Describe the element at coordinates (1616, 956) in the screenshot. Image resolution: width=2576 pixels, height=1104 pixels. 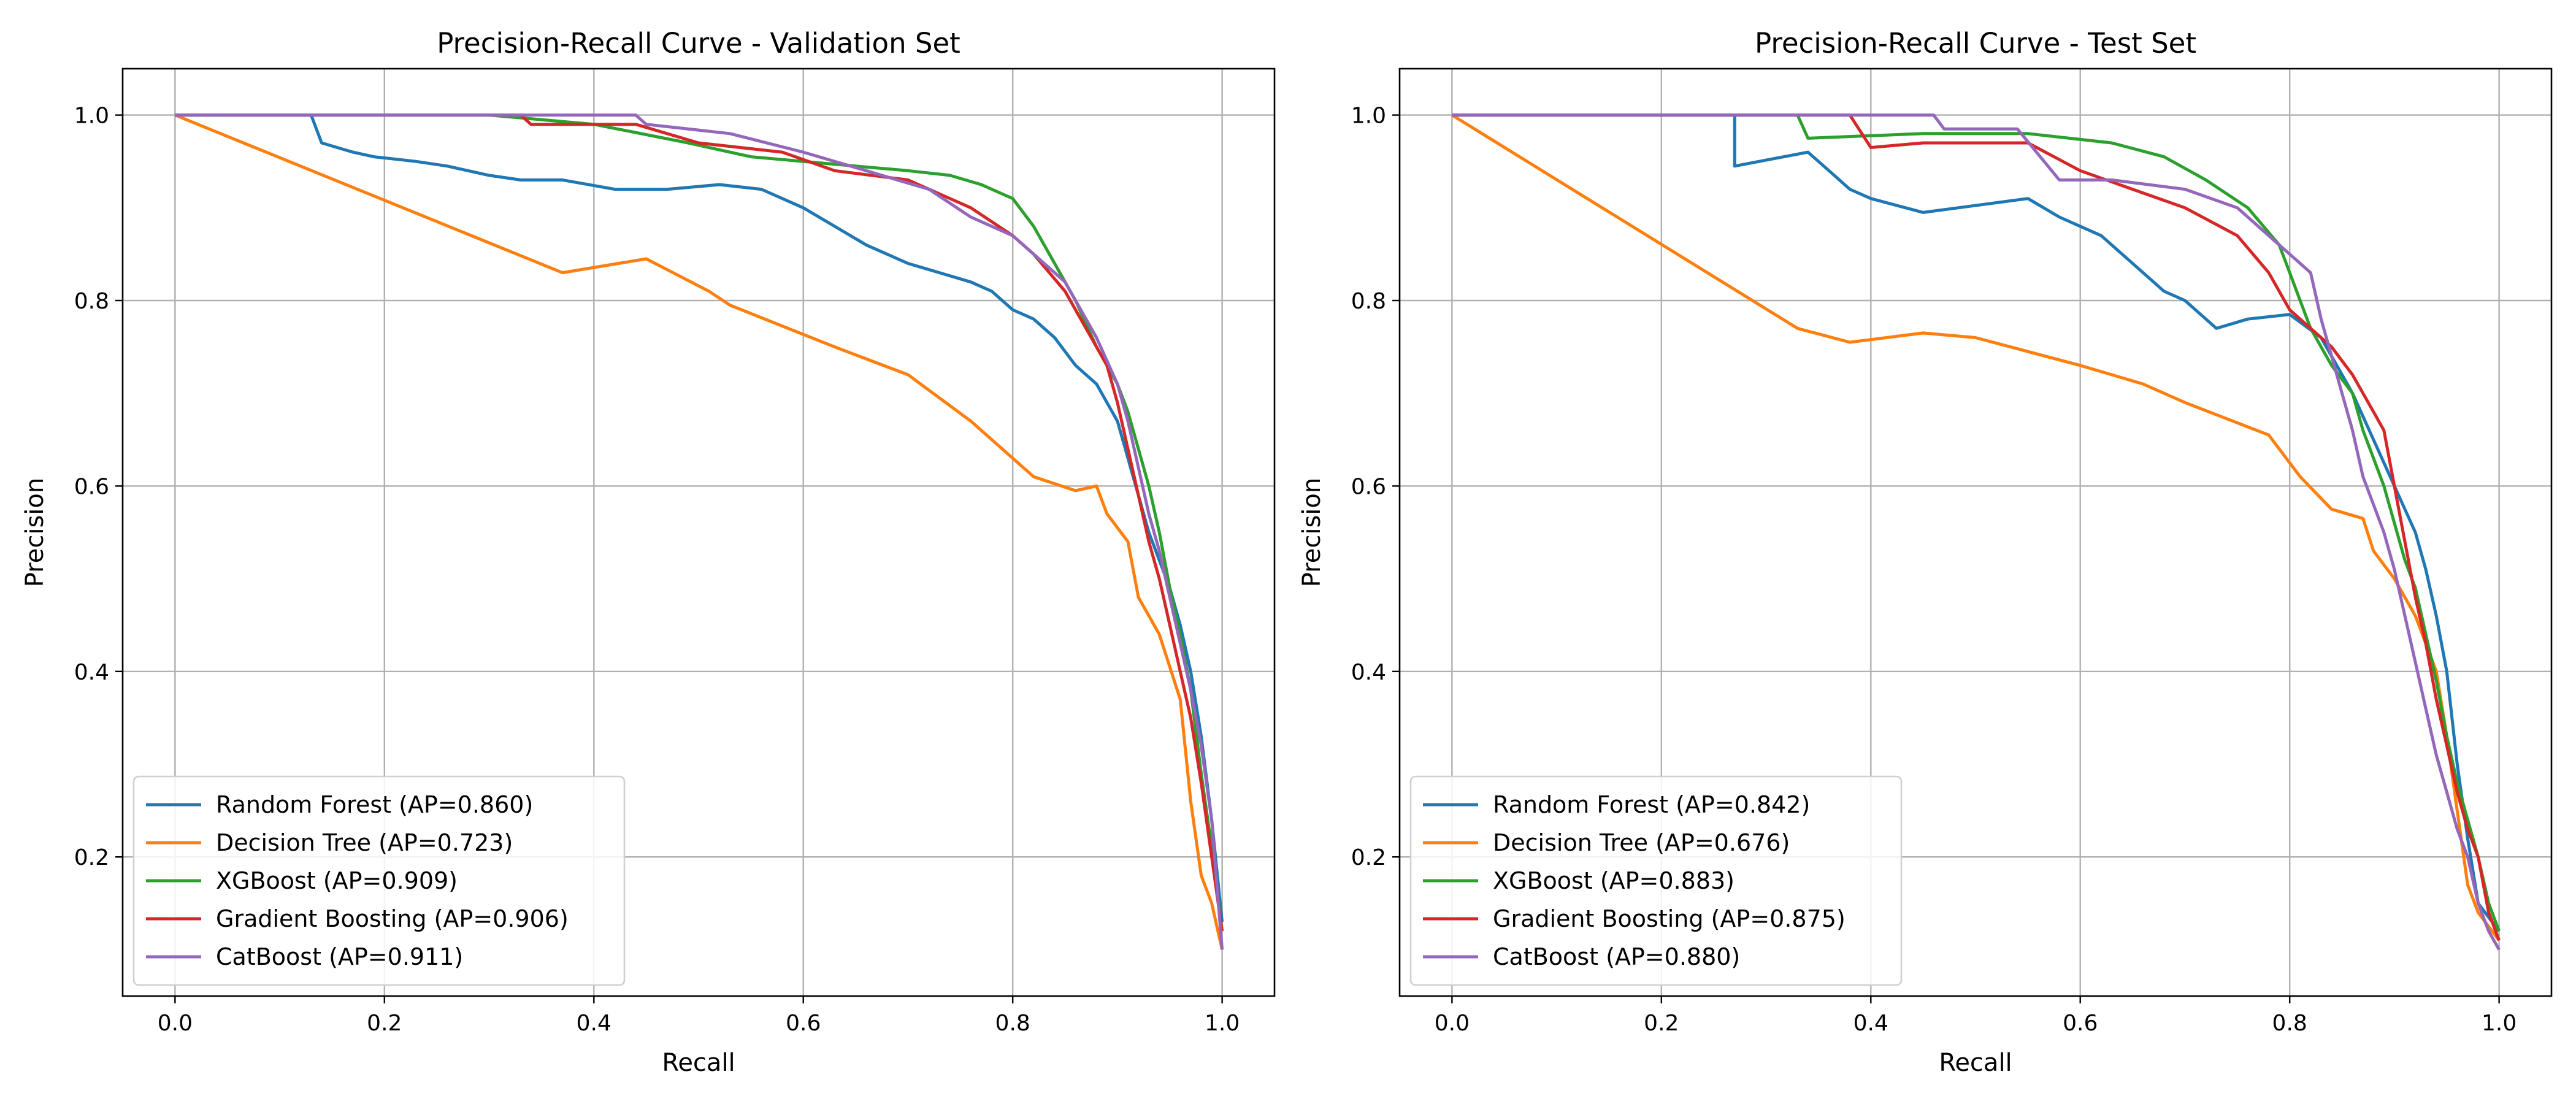
I see `legend-entry: CatBoost (AP=0.880)` at that location.